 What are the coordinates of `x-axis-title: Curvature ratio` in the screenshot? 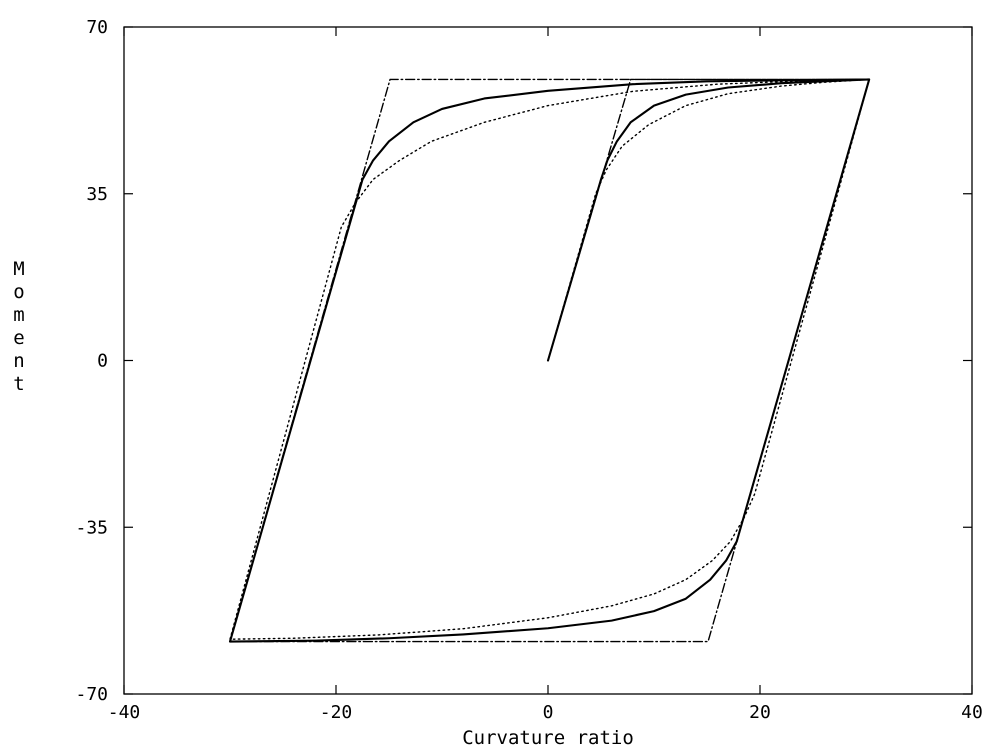 It's located at (548, 738).